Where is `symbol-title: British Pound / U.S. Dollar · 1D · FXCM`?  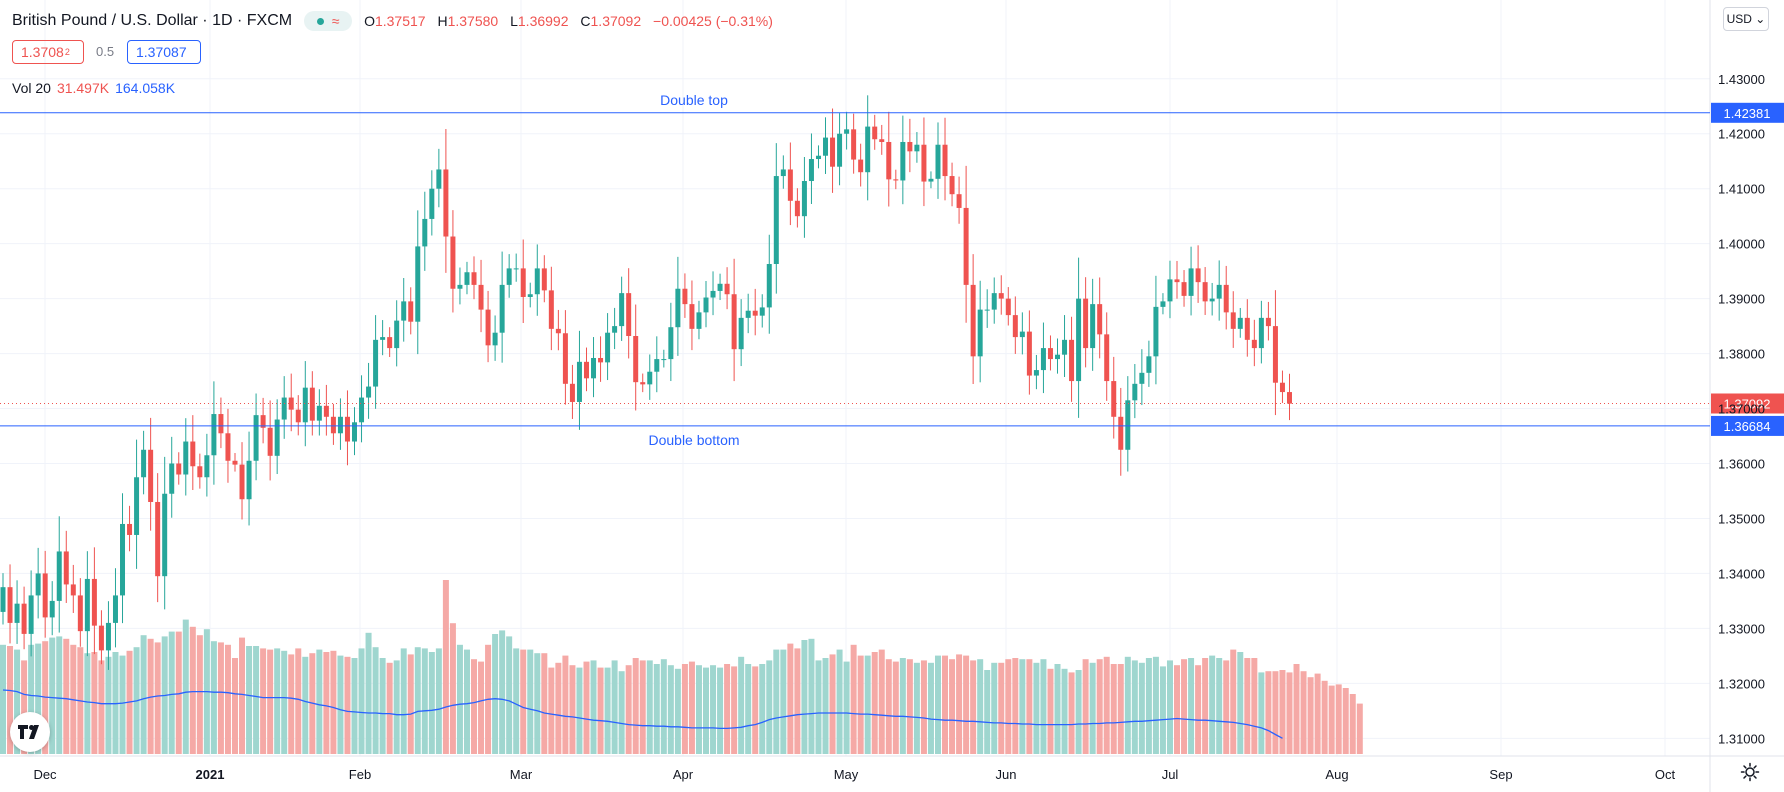
symbol-title: British Pound / U.S. Dollar · 1D · FXCM is located at coordinates (152, 20).